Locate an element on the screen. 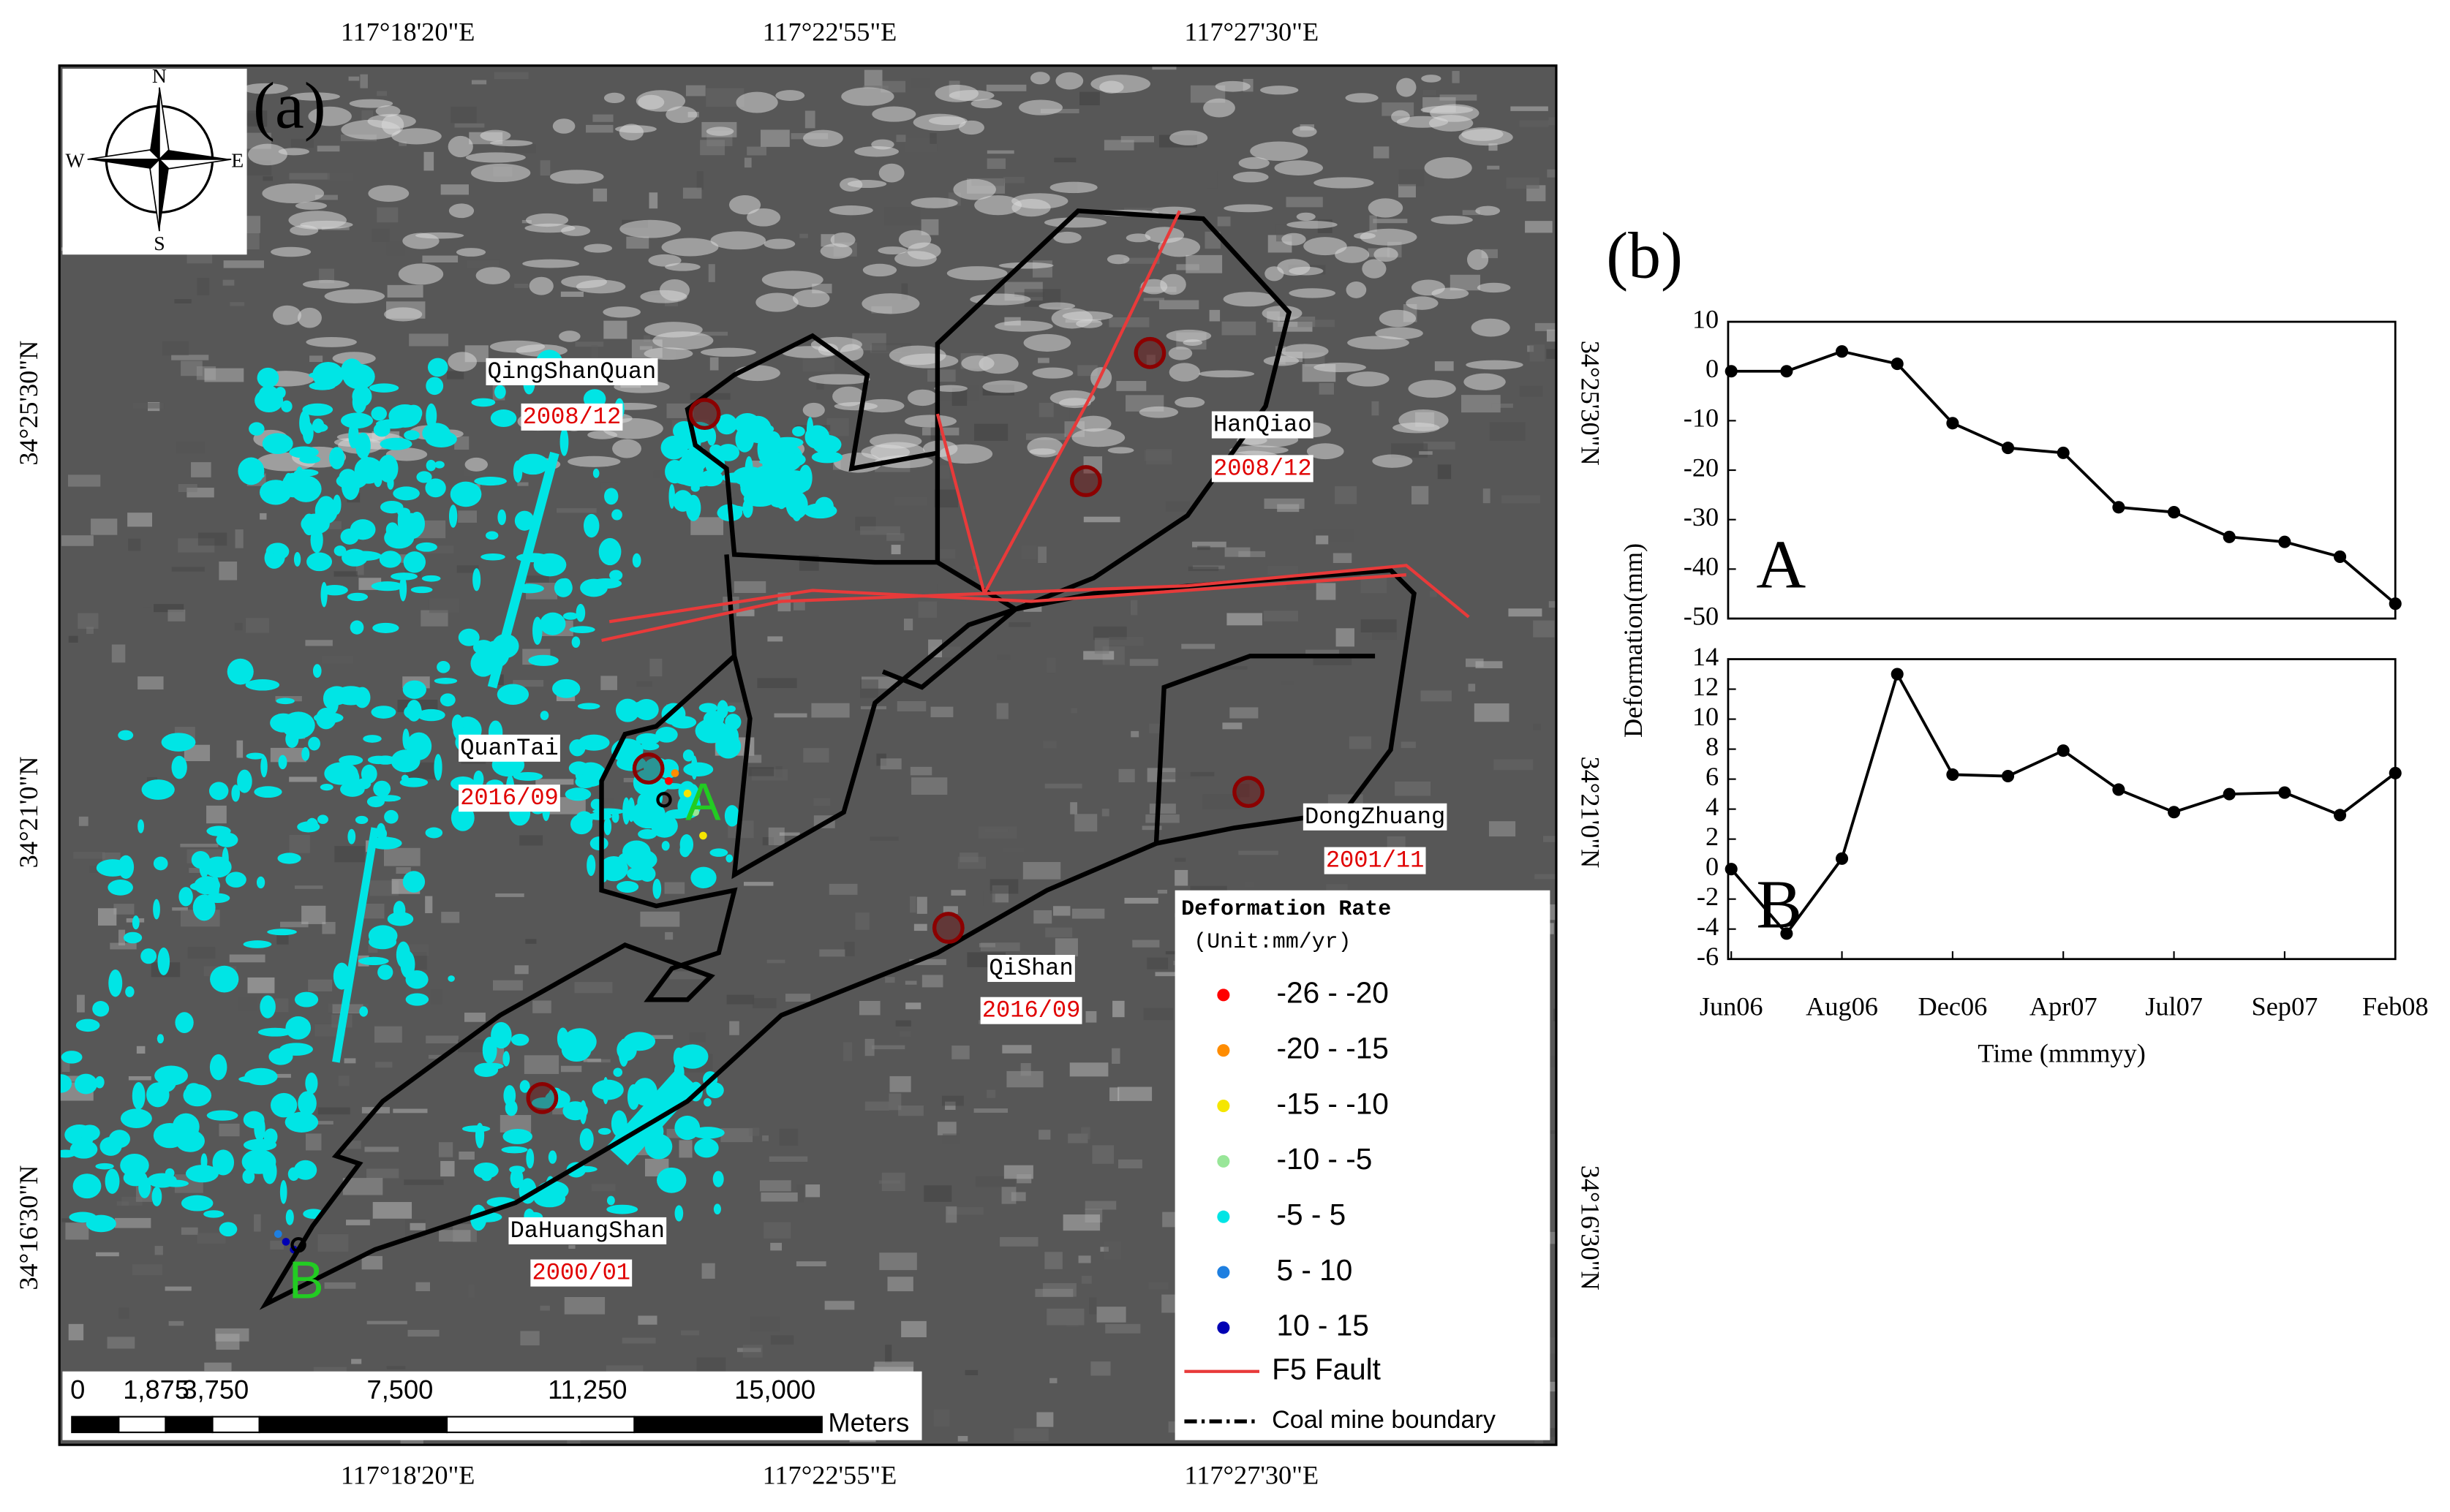 This screenshot has width=2450, height=1512. x-tick-label: Apr07 is located at coordinates (2063, 1006).